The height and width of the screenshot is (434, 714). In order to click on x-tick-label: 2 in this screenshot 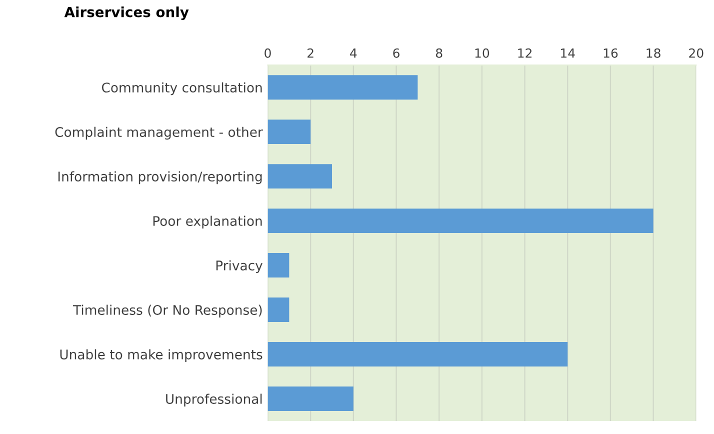, I will do `click(311, 53)`.